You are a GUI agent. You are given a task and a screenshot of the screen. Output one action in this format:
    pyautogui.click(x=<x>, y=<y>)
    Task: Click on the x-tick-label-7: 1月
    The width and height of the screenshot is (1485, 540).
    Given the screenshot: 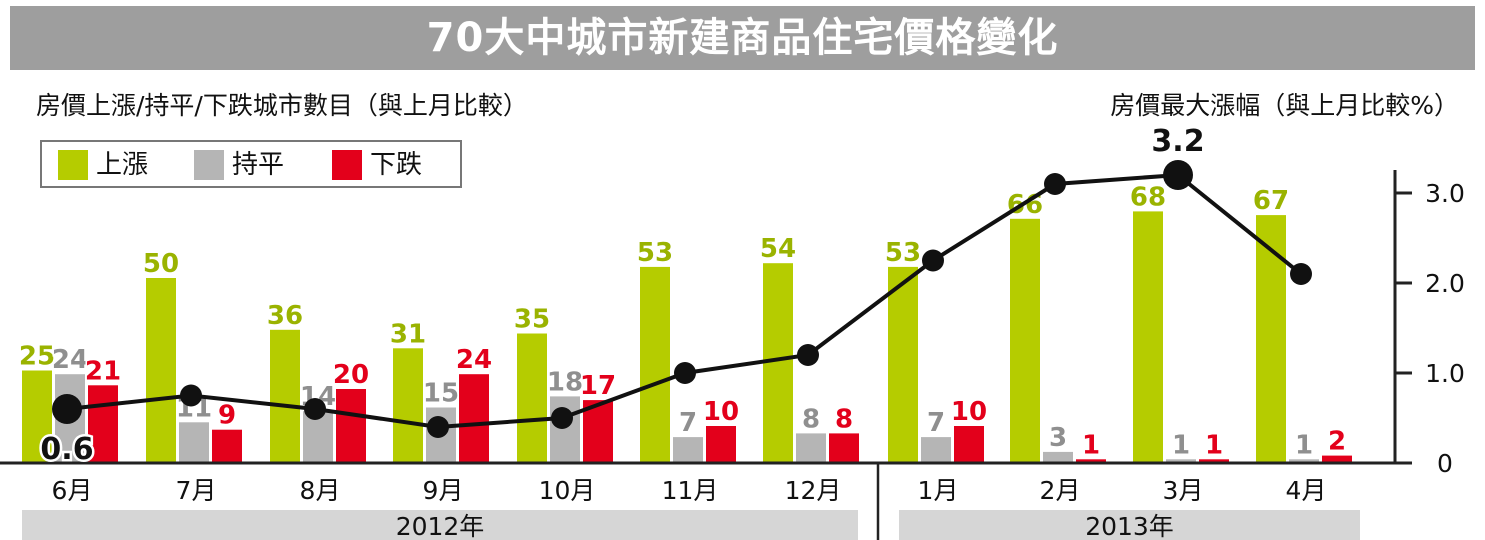 What is the action you would take?
    pyautogui.click(x=938, y=490)
    